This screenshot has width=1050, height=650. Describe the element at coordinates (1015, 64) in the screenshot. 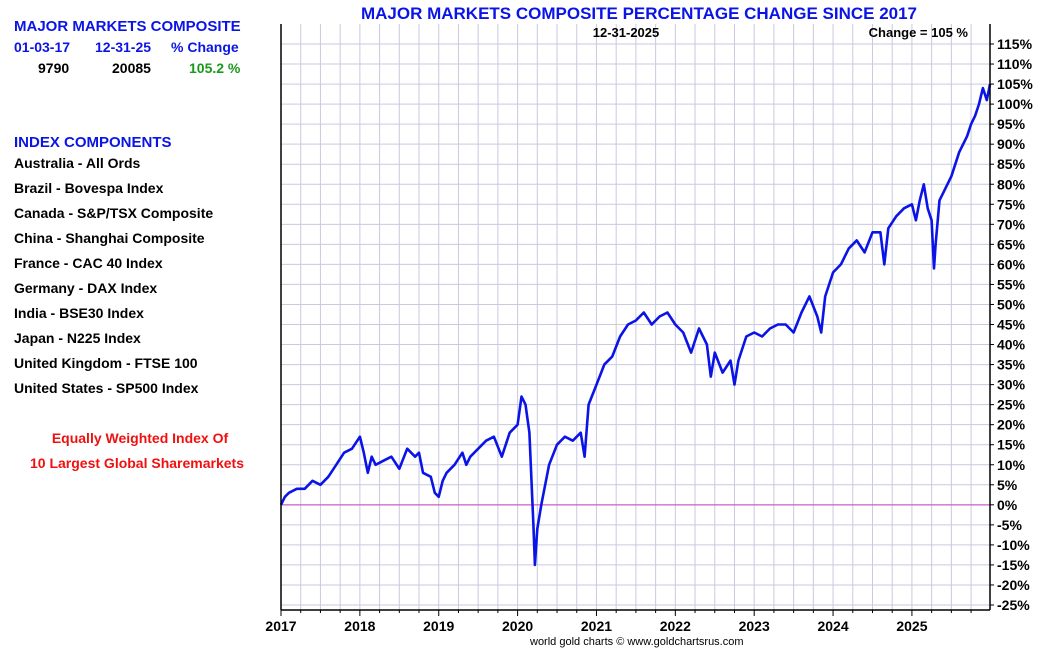

I see `y-tick-label: 110%` at that location.